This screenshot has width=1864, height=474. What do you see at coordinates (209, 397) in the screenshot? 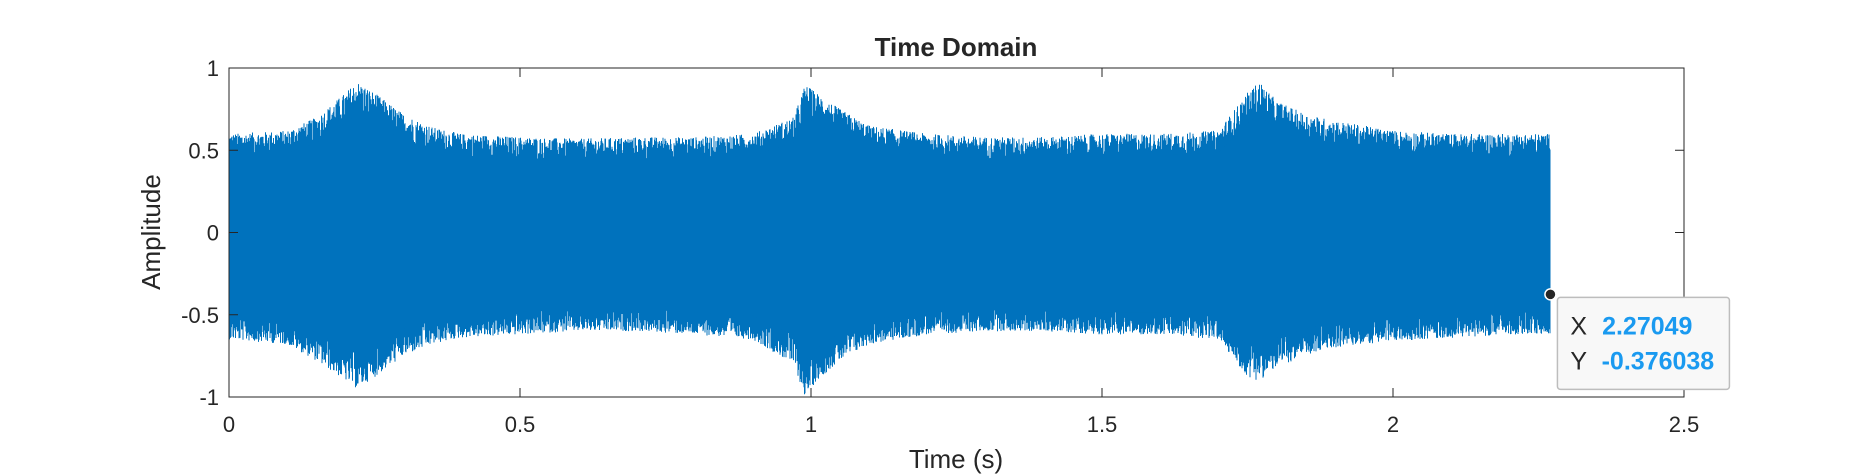
I see `y-tick-label: -1` at bounding box center [209, 397].